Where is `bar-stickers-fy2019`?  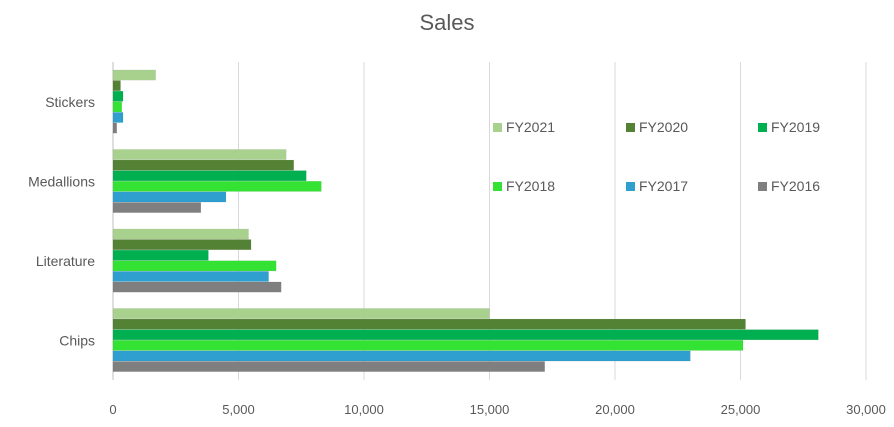 bar-stickers-fy2019 is located at coordinates (118, 96).